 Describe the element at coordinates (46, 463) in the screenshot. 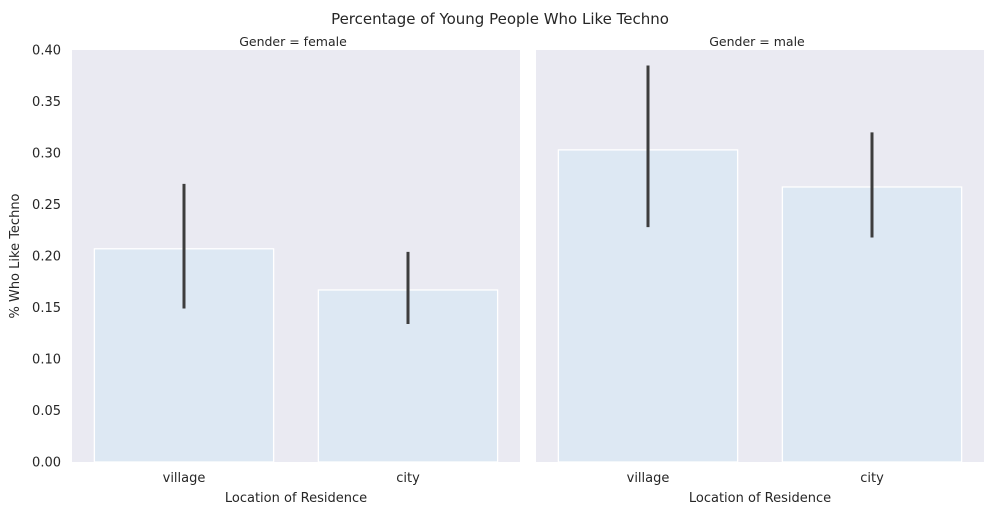

I see `y-tick-label: 0.00` at that location.